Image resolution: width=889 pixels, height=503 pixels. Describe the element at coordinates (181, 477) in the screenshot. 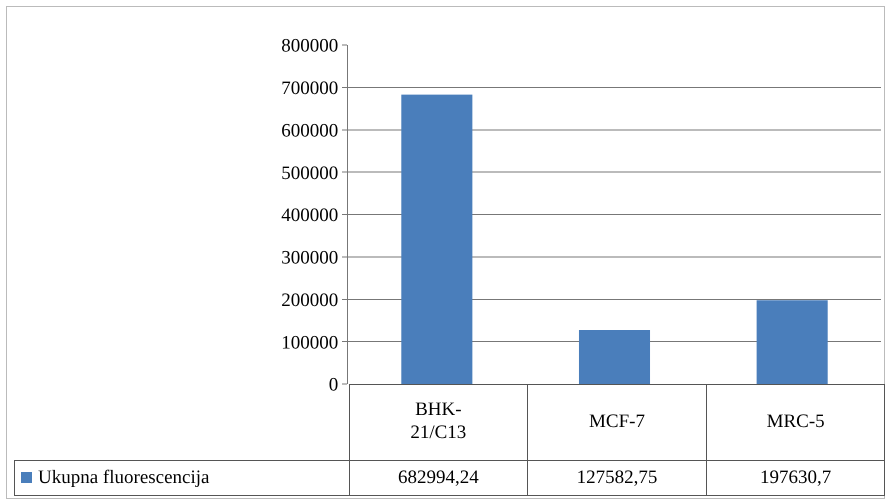

I see `legend-label: Ukupna fluorescencija` at that location.